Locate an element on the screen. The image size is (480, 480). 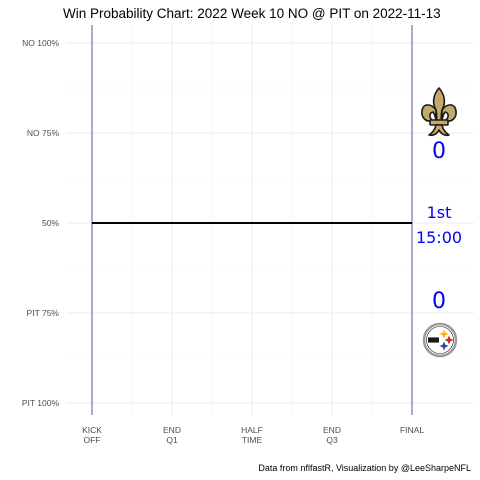
saints-fleur-de-lis-logo is located at coordinates (439, 112).